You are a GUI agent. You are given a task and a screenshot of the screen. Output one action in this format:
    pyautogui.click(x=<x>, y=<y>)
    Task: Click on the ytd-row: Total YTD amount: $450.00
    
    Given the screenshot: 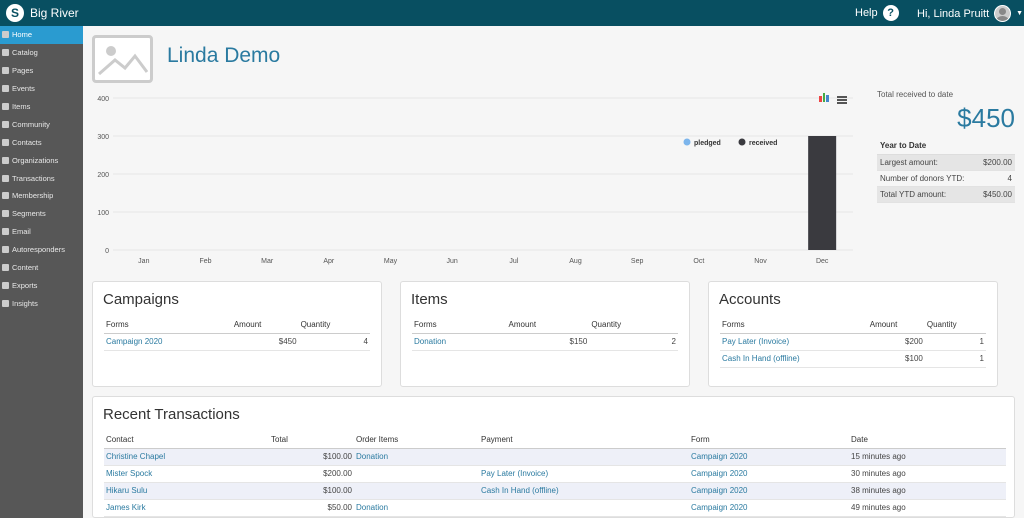 What is the action you would take?
    pyautogui.click(x=946, y=195)
    